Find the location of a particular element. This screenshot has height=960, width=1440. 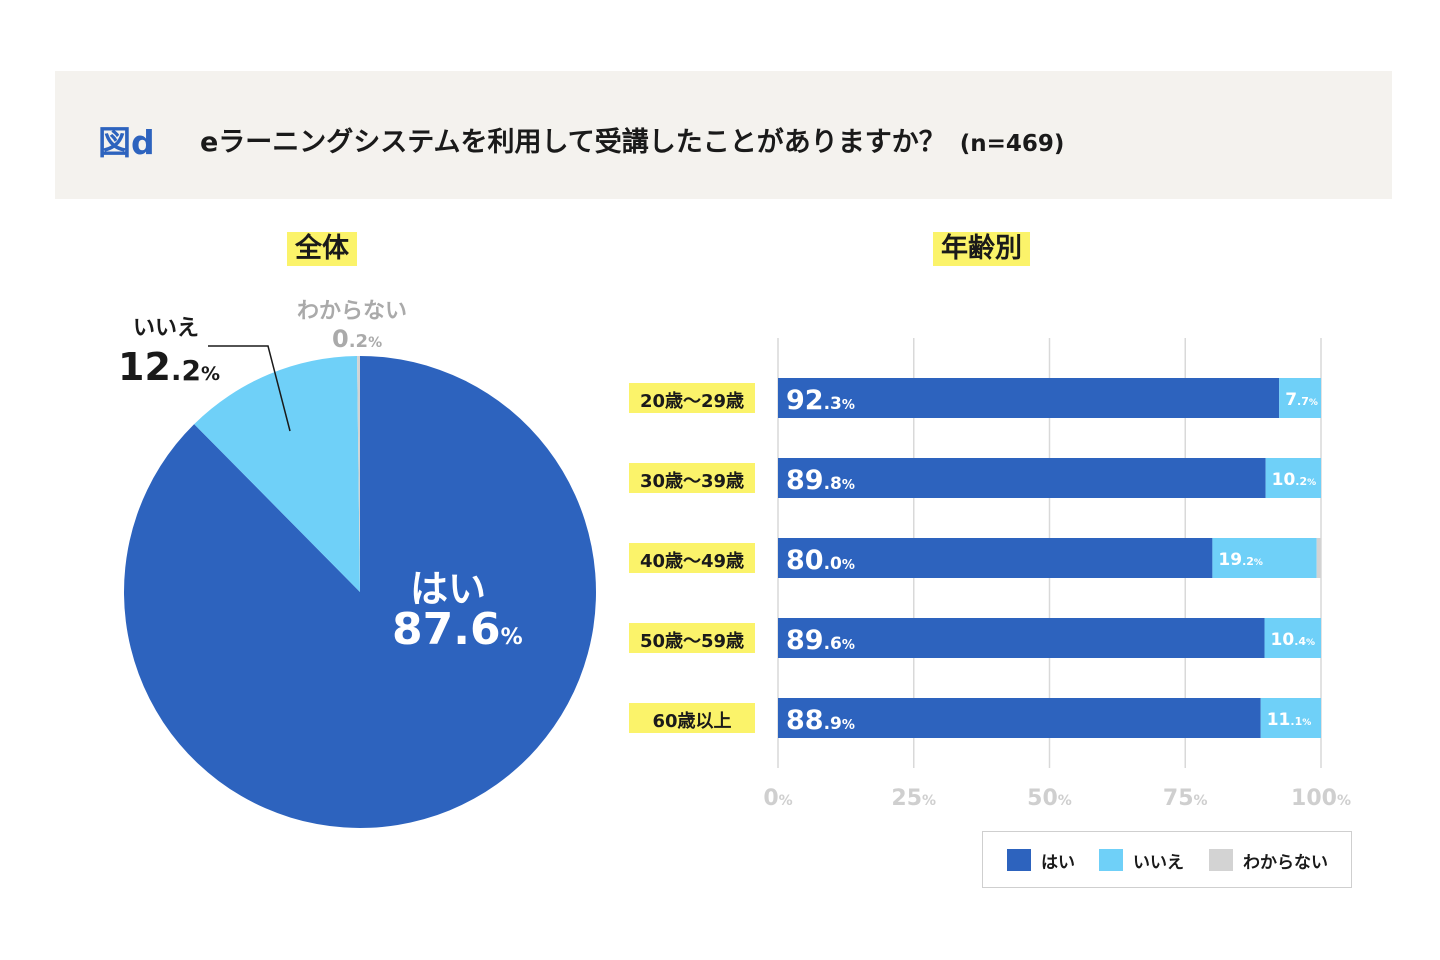

sample-size: (n=469) is located at coordinates (1012, 144).